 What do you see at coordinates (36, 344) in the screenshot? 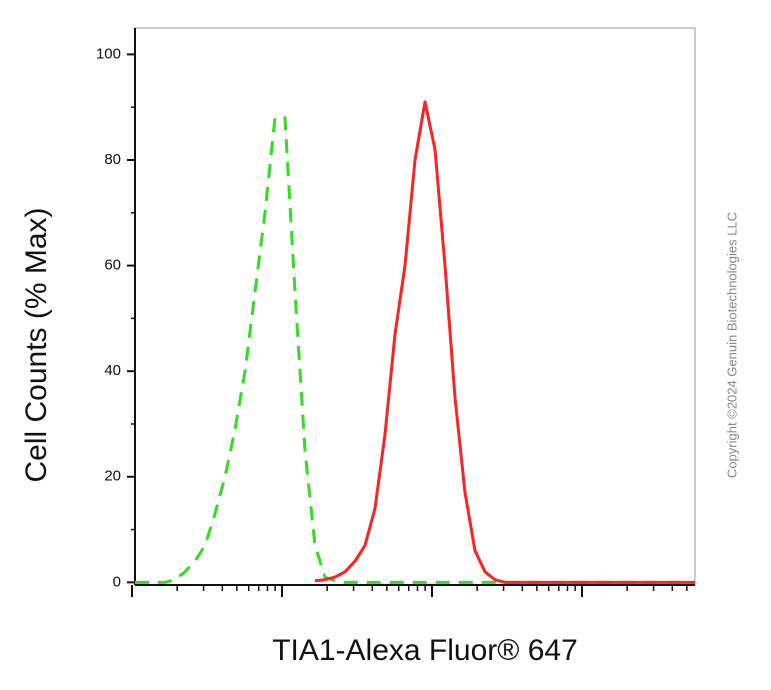
I see `y-axis-label: Cell Counts (% Max)` at bounding box center [36, 344].